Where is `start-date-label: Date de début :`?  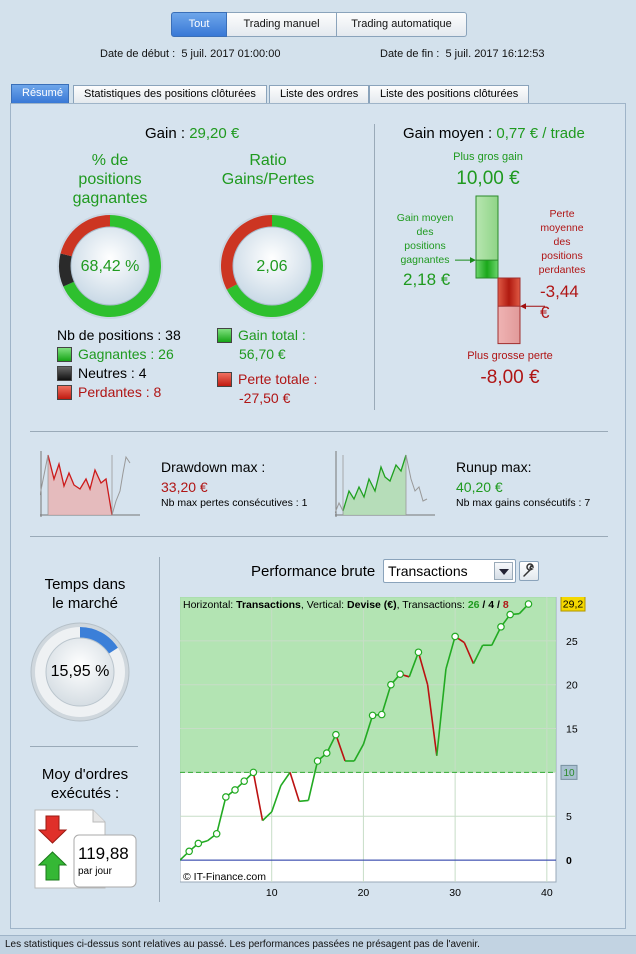 start-date-label: Date de début : is located at coordinates (138, 54).